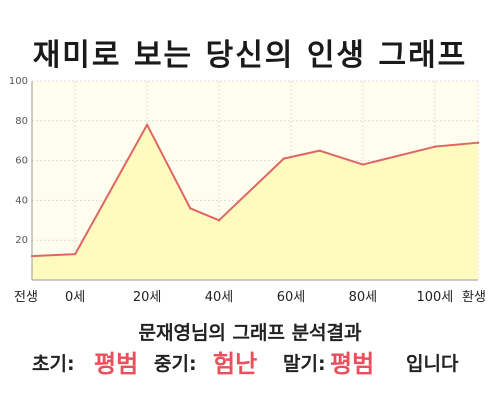 This screenshot has height=400, width=500. Describe the element at coordinates (18, 81) in the screenshot. I see `y-tick-label: 100` at that location.